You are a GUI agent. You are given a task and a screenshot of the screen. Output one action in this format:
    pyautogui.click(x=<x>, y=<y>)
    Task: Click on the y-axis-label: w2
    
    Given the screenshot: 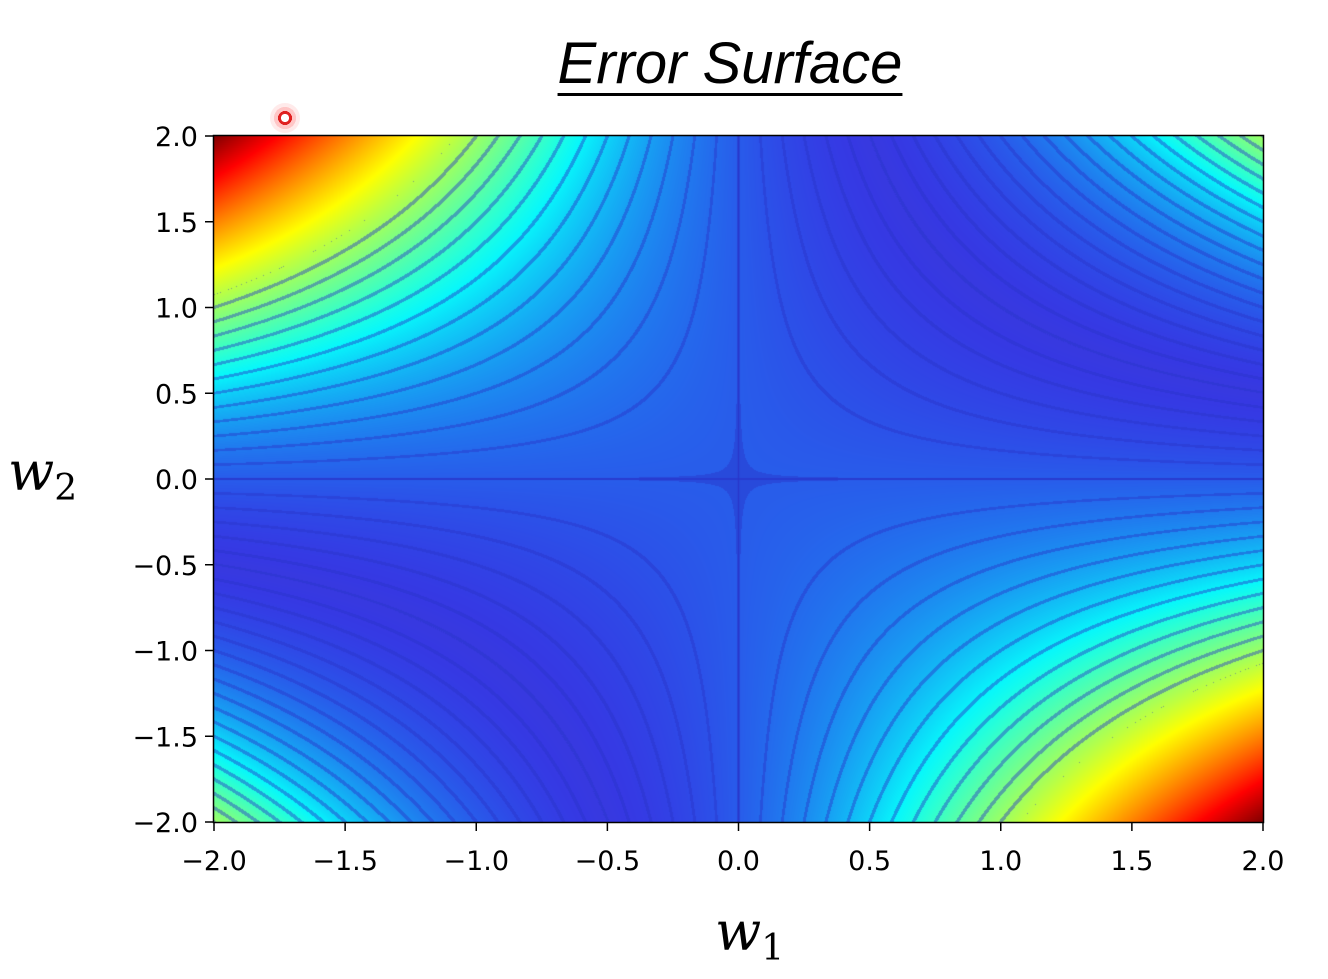 What is the action you would take?
    pyautogui.click(x=42, y=474)
    